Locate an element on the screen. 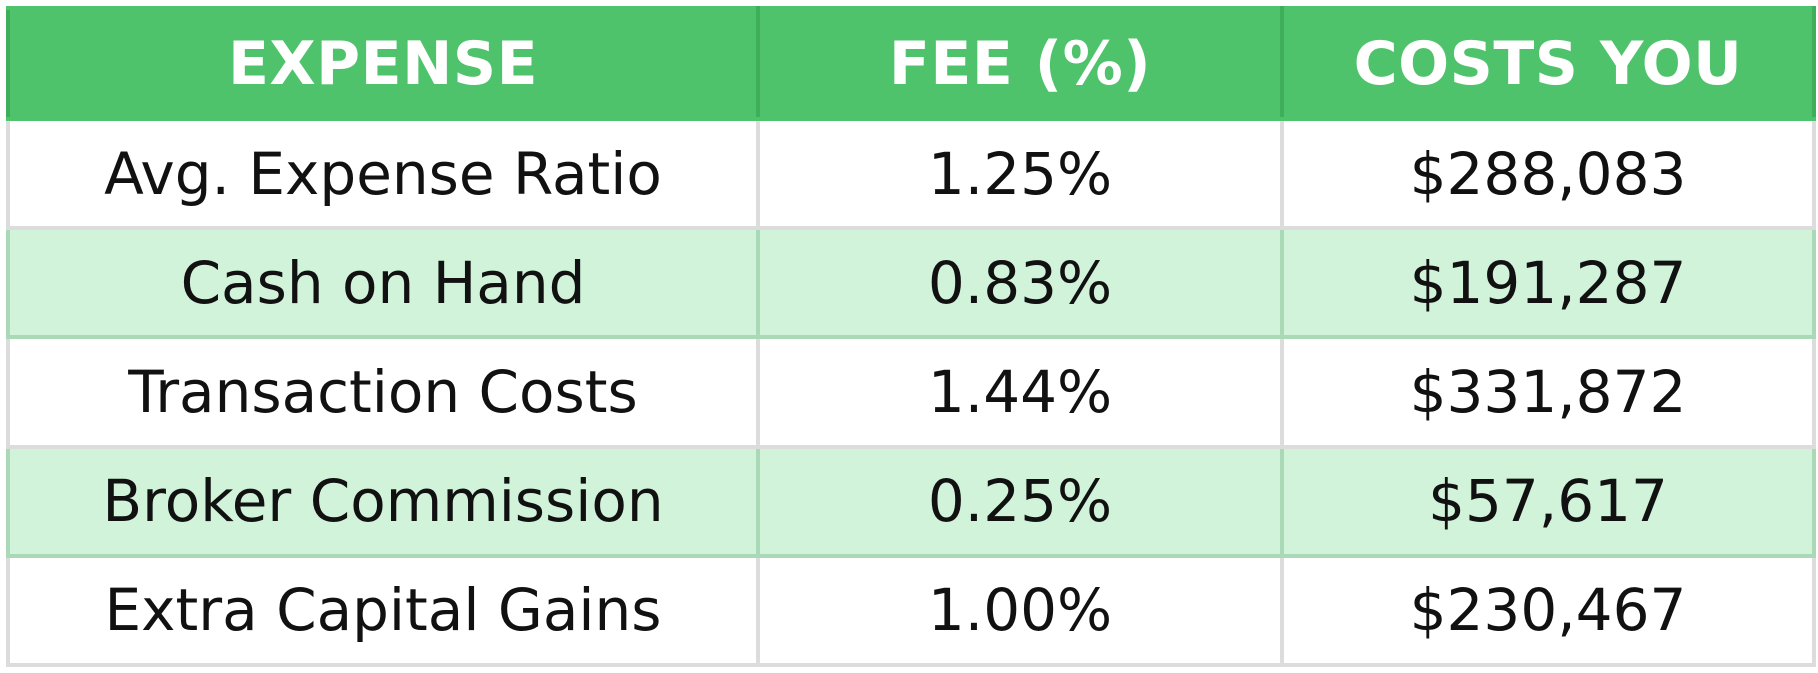  cell-expense: Transaction Costs is located at coordinates (383, 393).